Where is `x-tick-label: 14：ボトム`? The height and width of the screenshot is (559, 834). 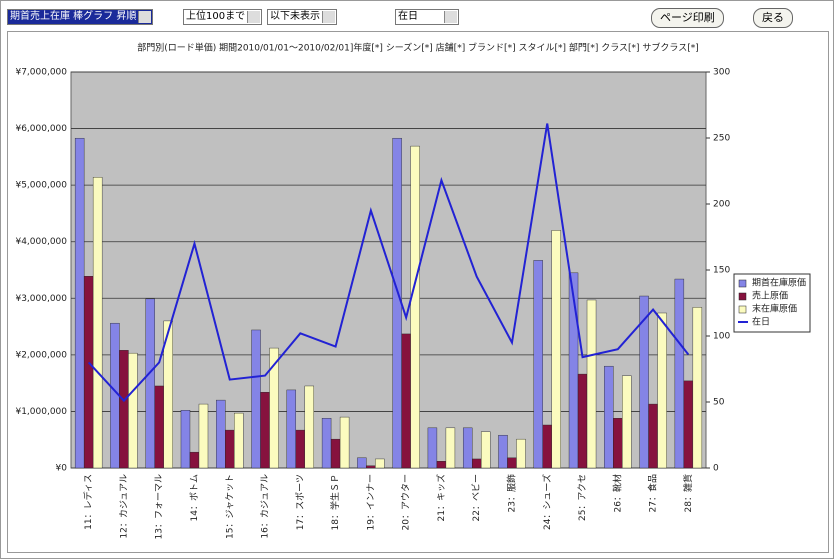 x-tick-label: 14：ボトム is located at coordinates (194, 497).